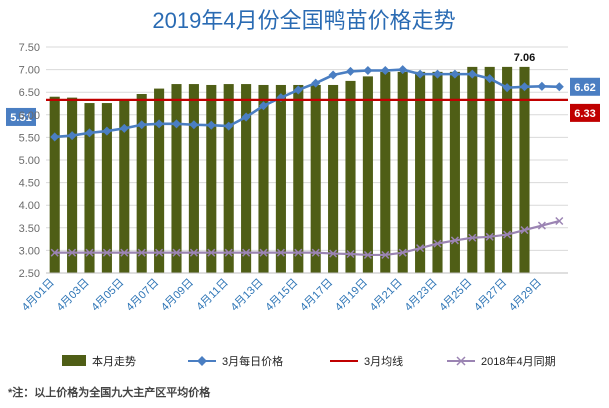 Image resolution: width=609 pixels, height=408 pixels. I want to click on legend-item: 2018年4月同期, so click(501, 361).